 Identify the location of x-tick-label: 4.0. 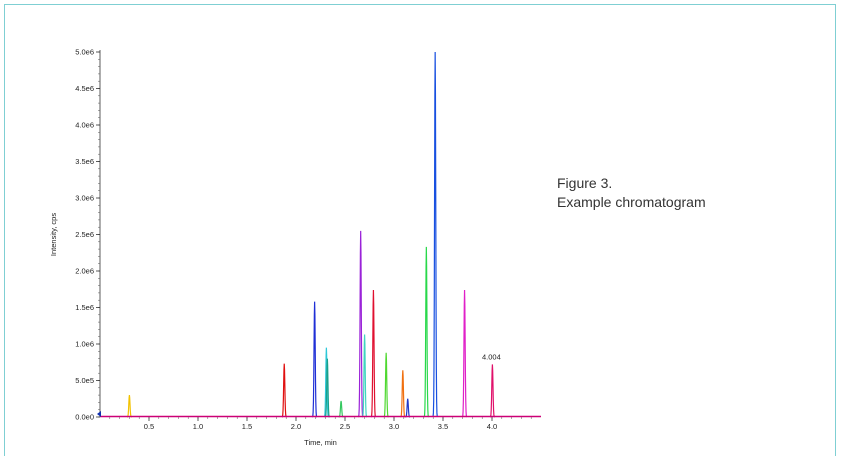
(492, 426).